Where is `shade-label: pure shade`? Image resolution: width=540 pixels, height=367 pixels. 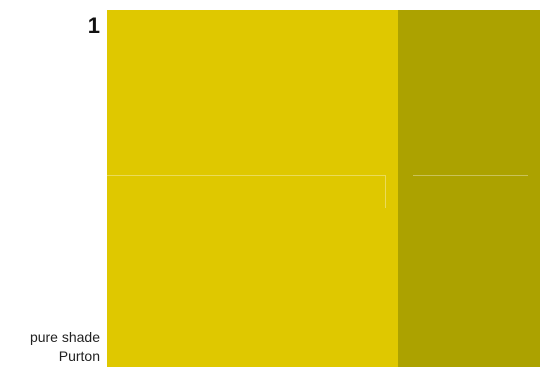 shade-label: pure shade is located at coordinates (64, 337).